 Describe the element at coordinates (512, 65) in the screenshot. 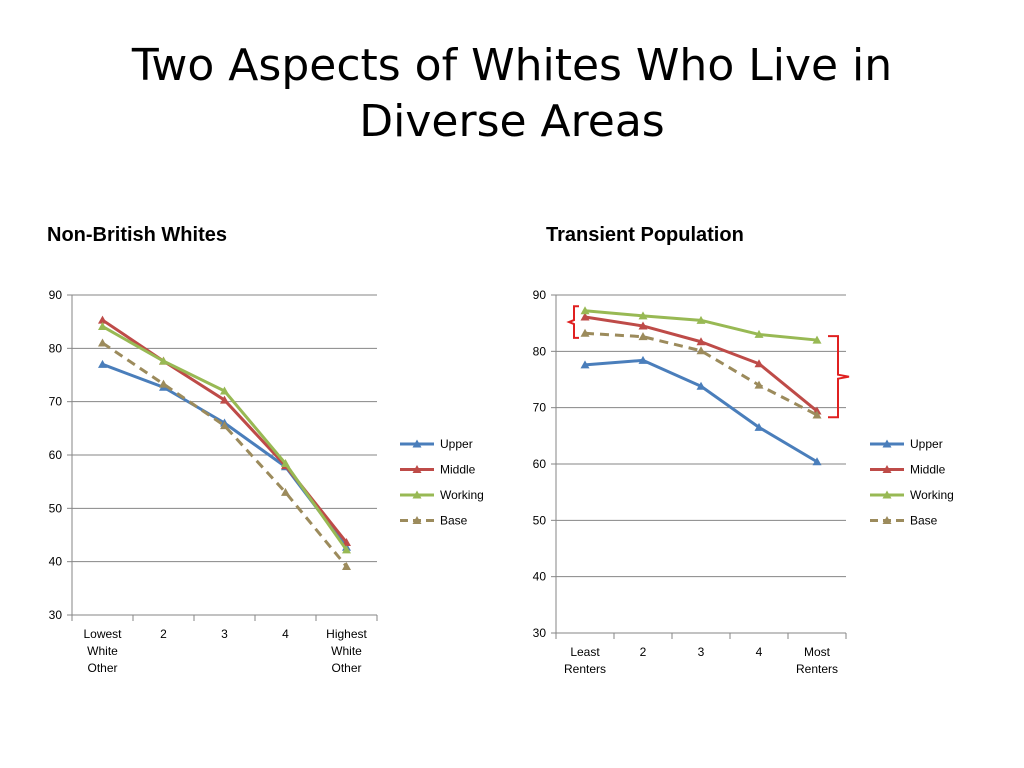

I see `slide-title-line-1: Two Aspects of Whites Who Live in` at that location.